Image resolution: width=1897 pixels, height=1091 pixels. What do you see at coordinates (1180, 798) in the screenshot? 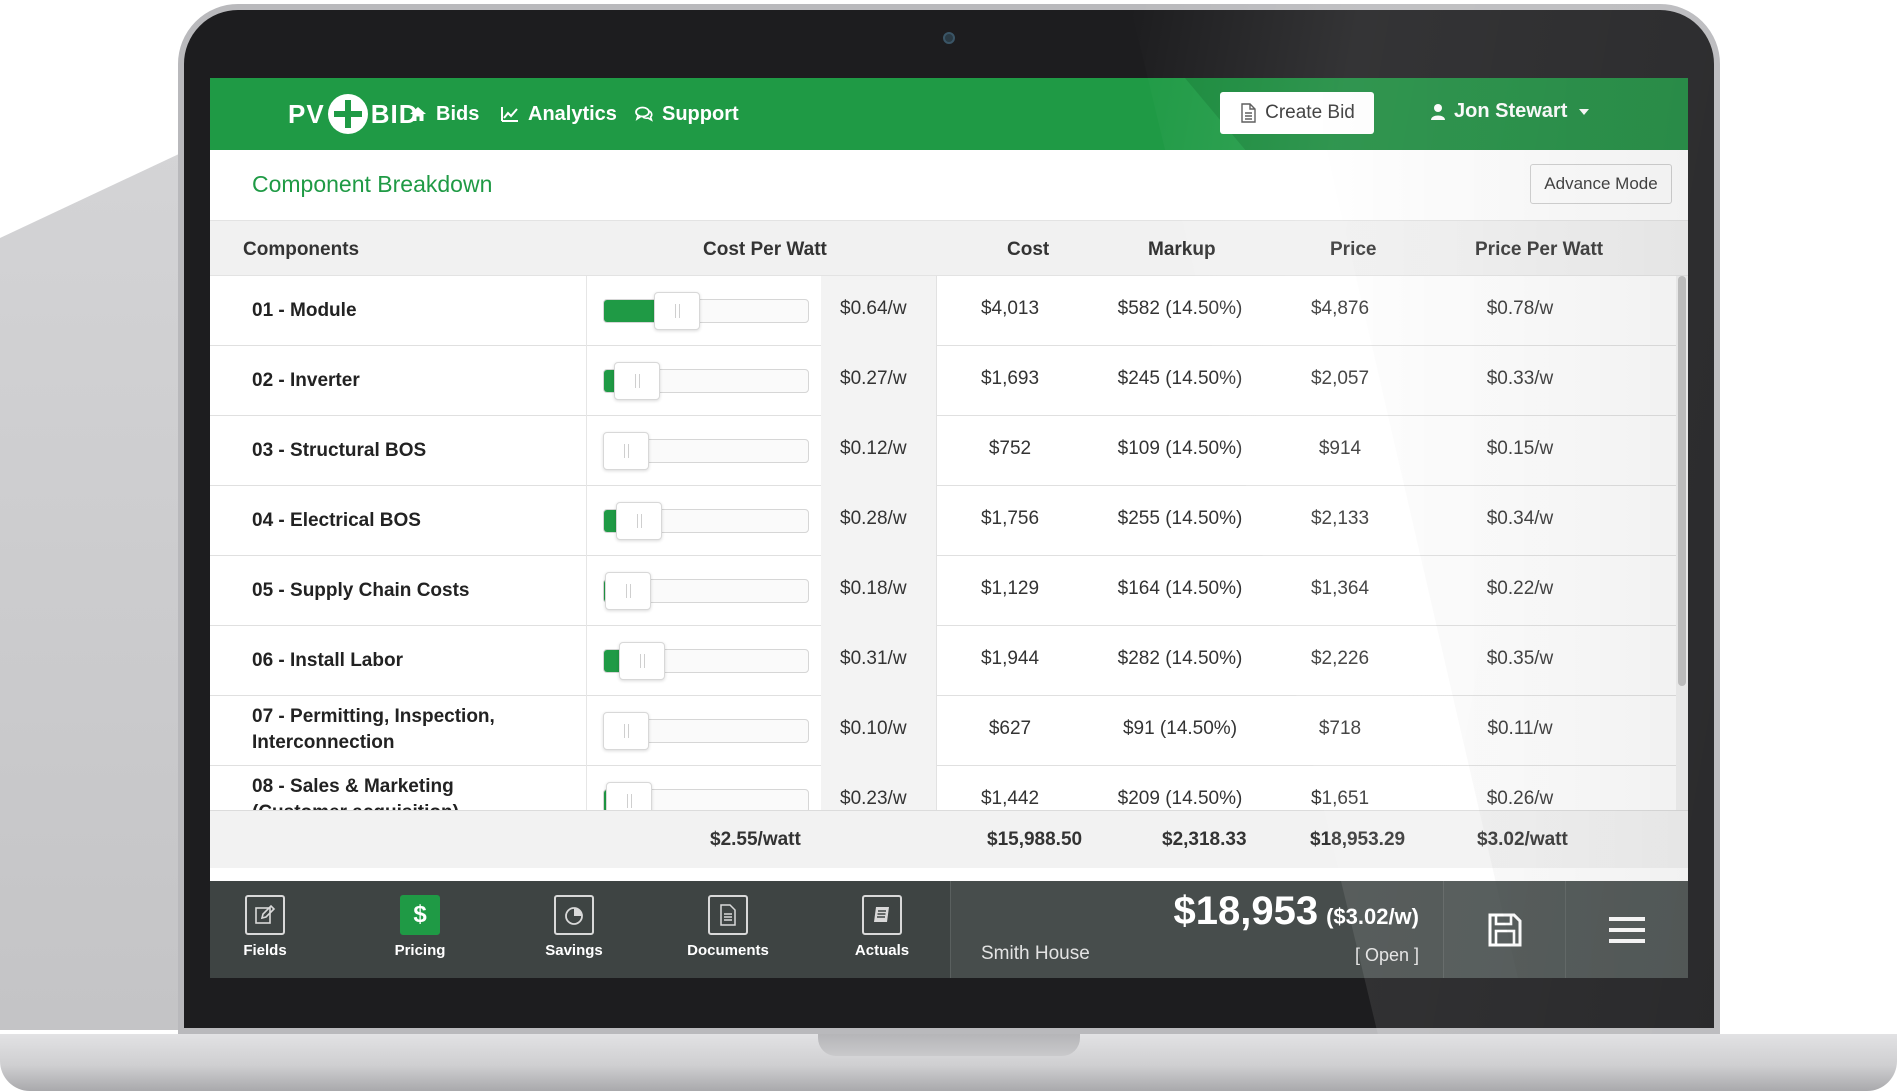
I see `markup-value: $209 (14.50%)` at bounding box center [1180, 798].